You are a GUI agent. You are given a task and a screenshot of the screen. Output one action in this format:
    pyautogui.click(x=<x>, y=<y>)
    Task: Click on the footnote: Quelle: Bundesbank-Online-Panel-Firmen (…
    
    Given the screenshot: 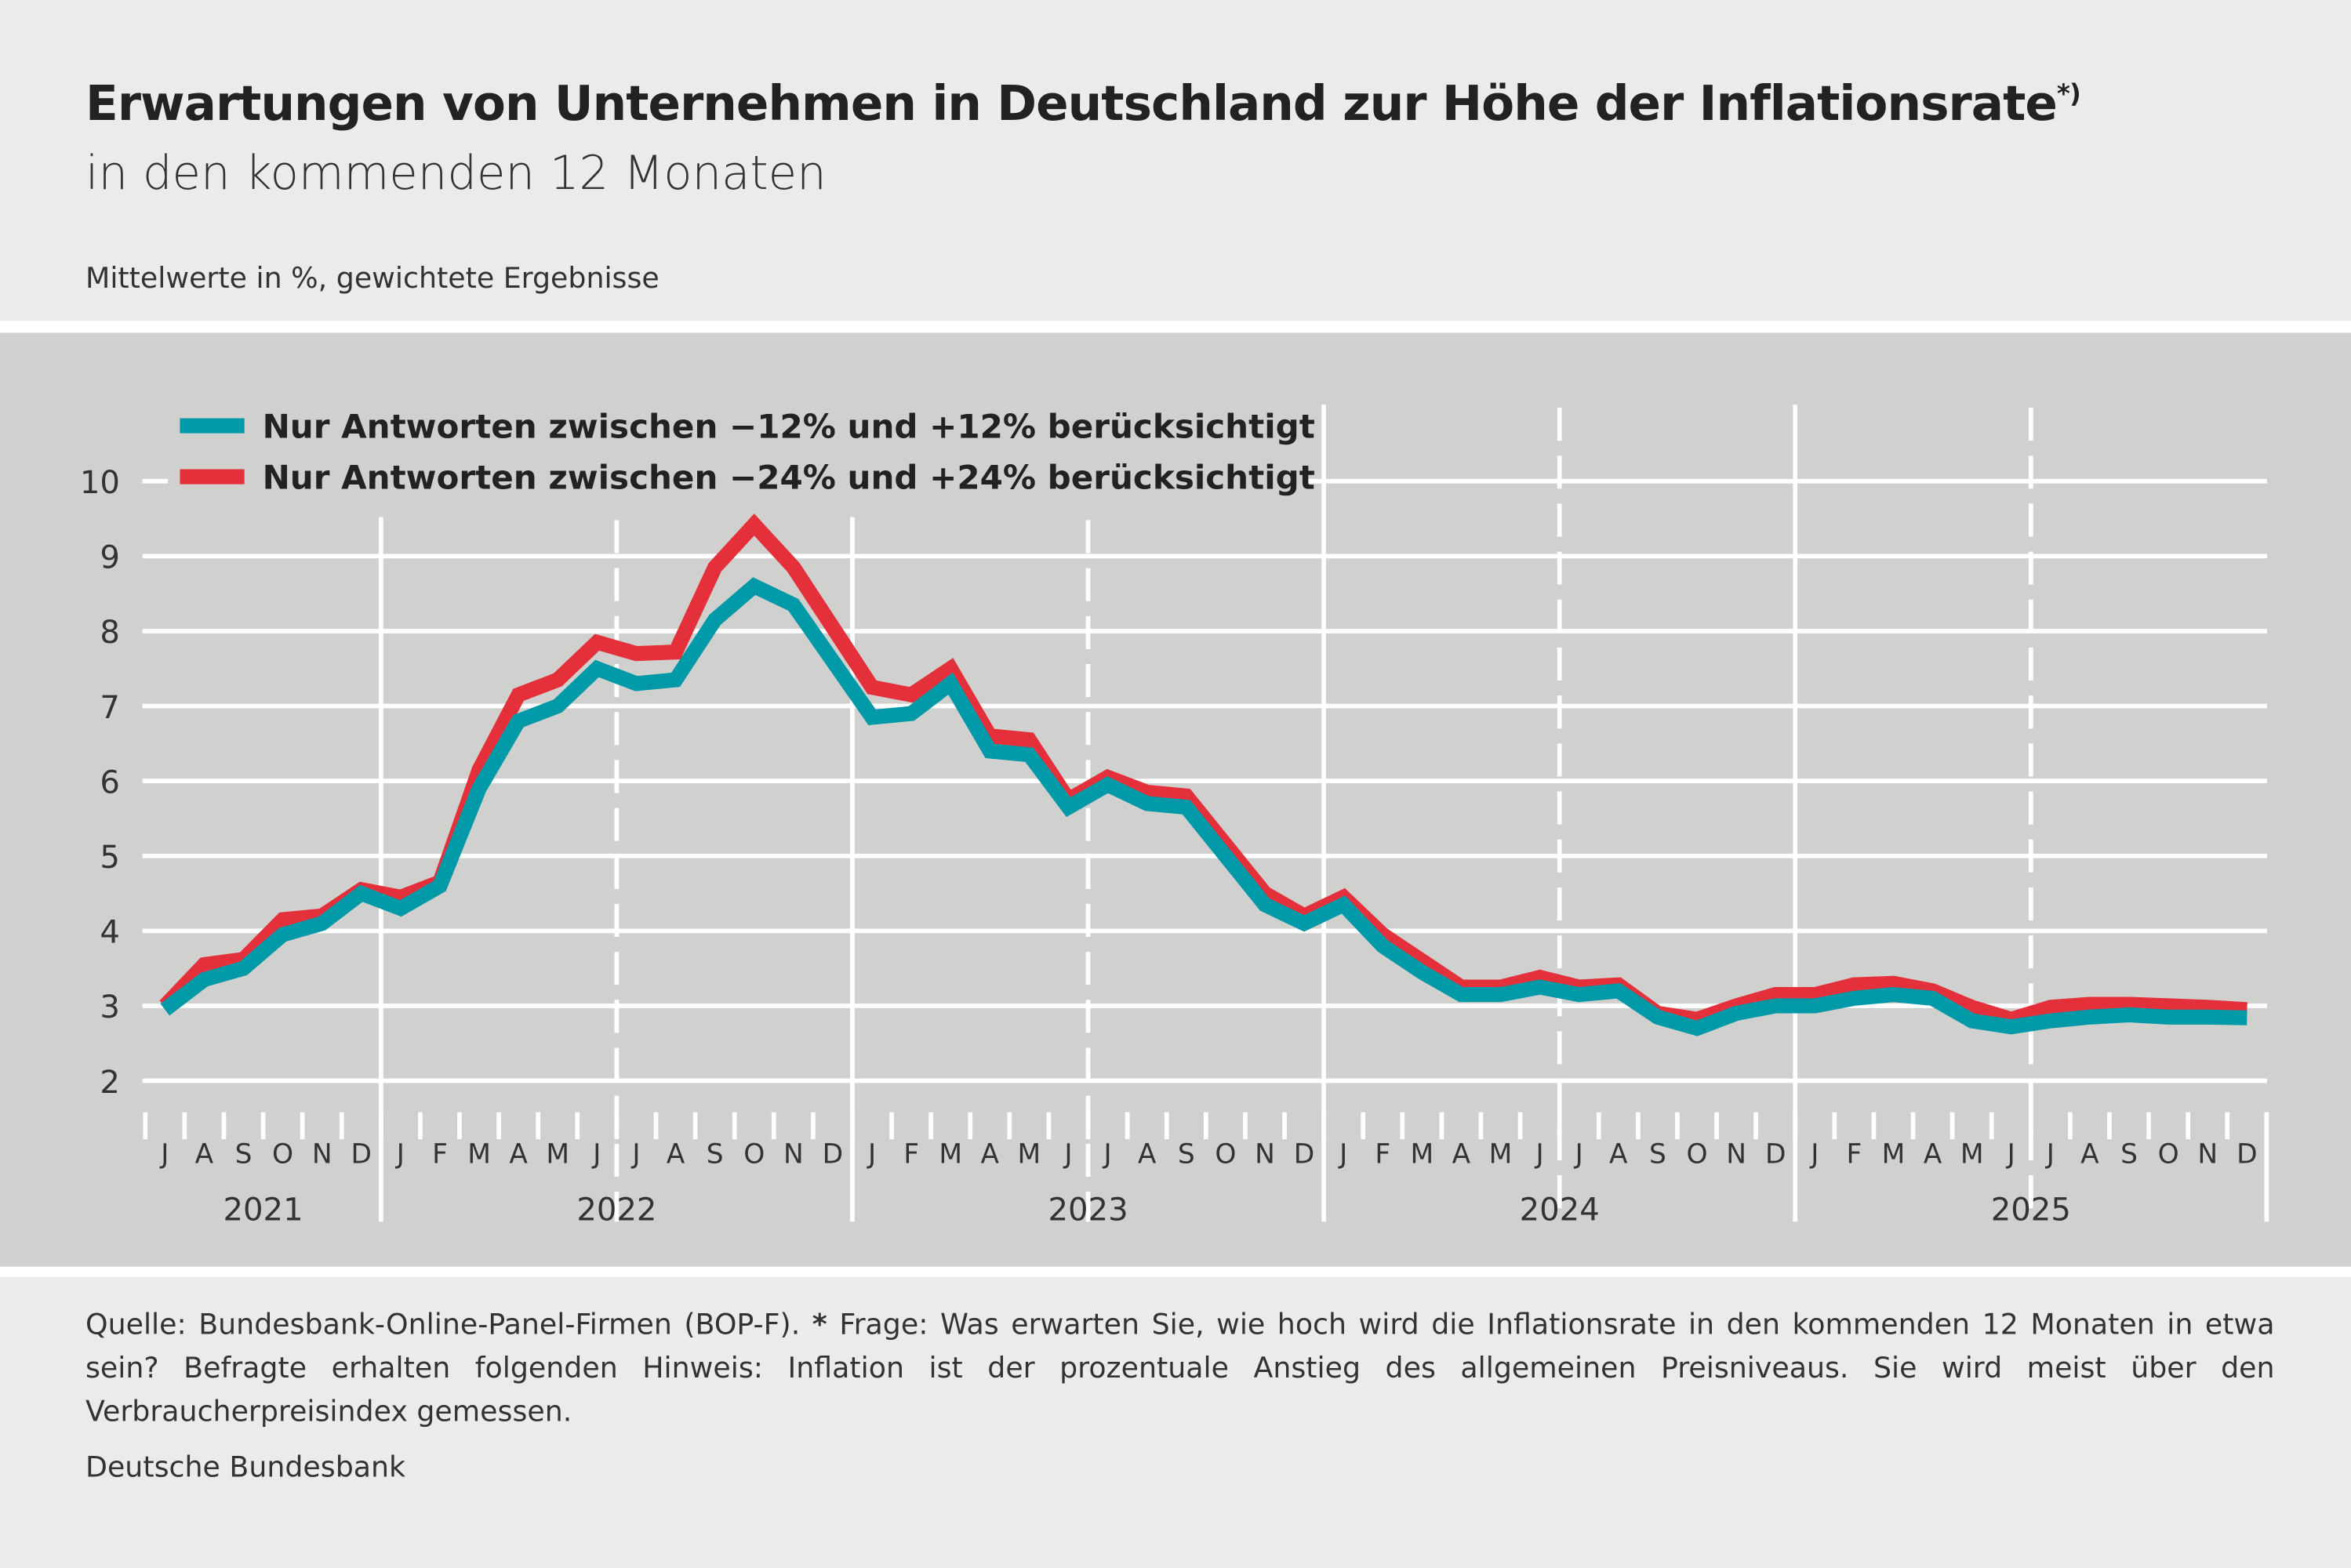 What is the action you would take?
    pyautogui.click(x=1180, y=1369)
    